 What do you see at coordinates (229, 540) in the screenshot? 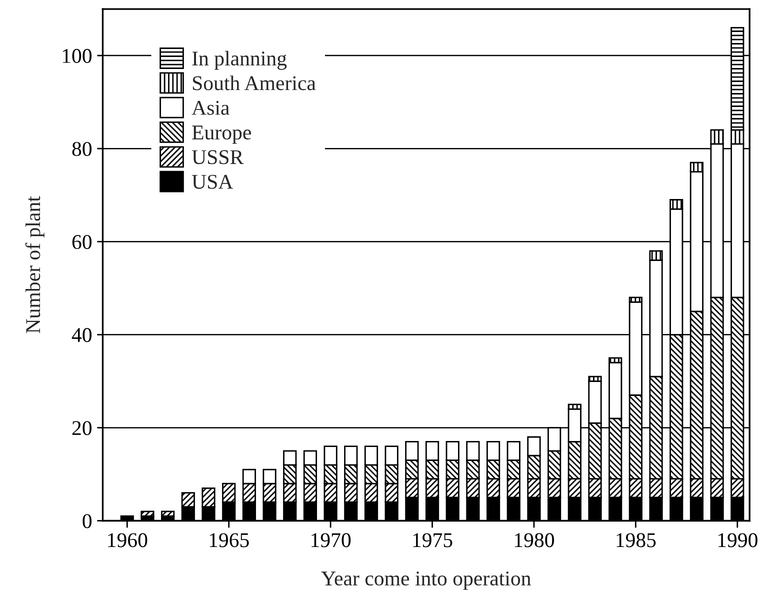
I see `x-tick-label: 1965` at bounding box center [229, 540].